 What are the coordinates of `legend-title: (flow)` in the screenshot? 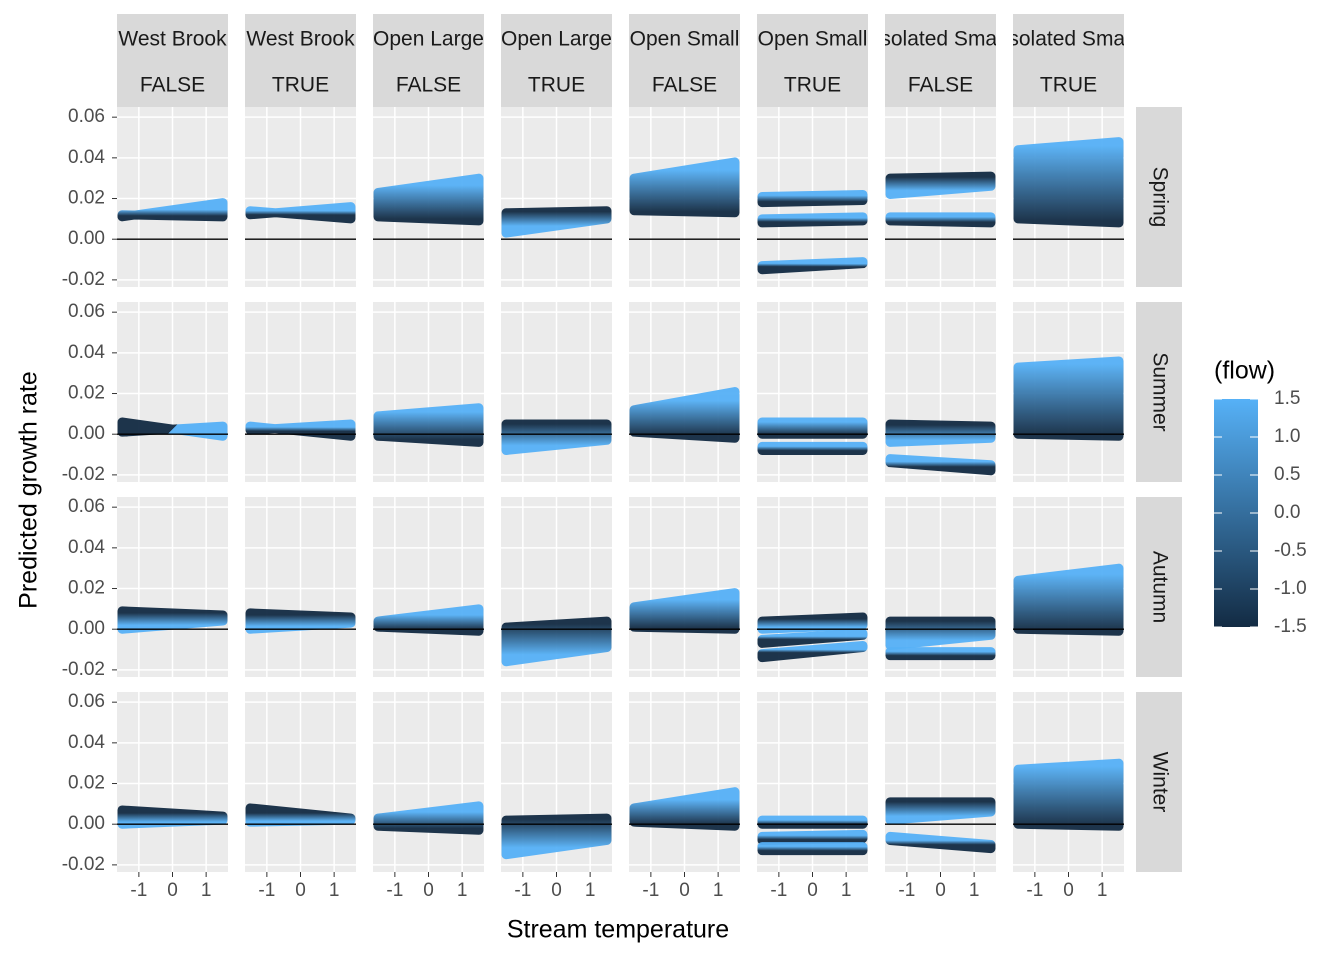 It's located at (1244, 371).